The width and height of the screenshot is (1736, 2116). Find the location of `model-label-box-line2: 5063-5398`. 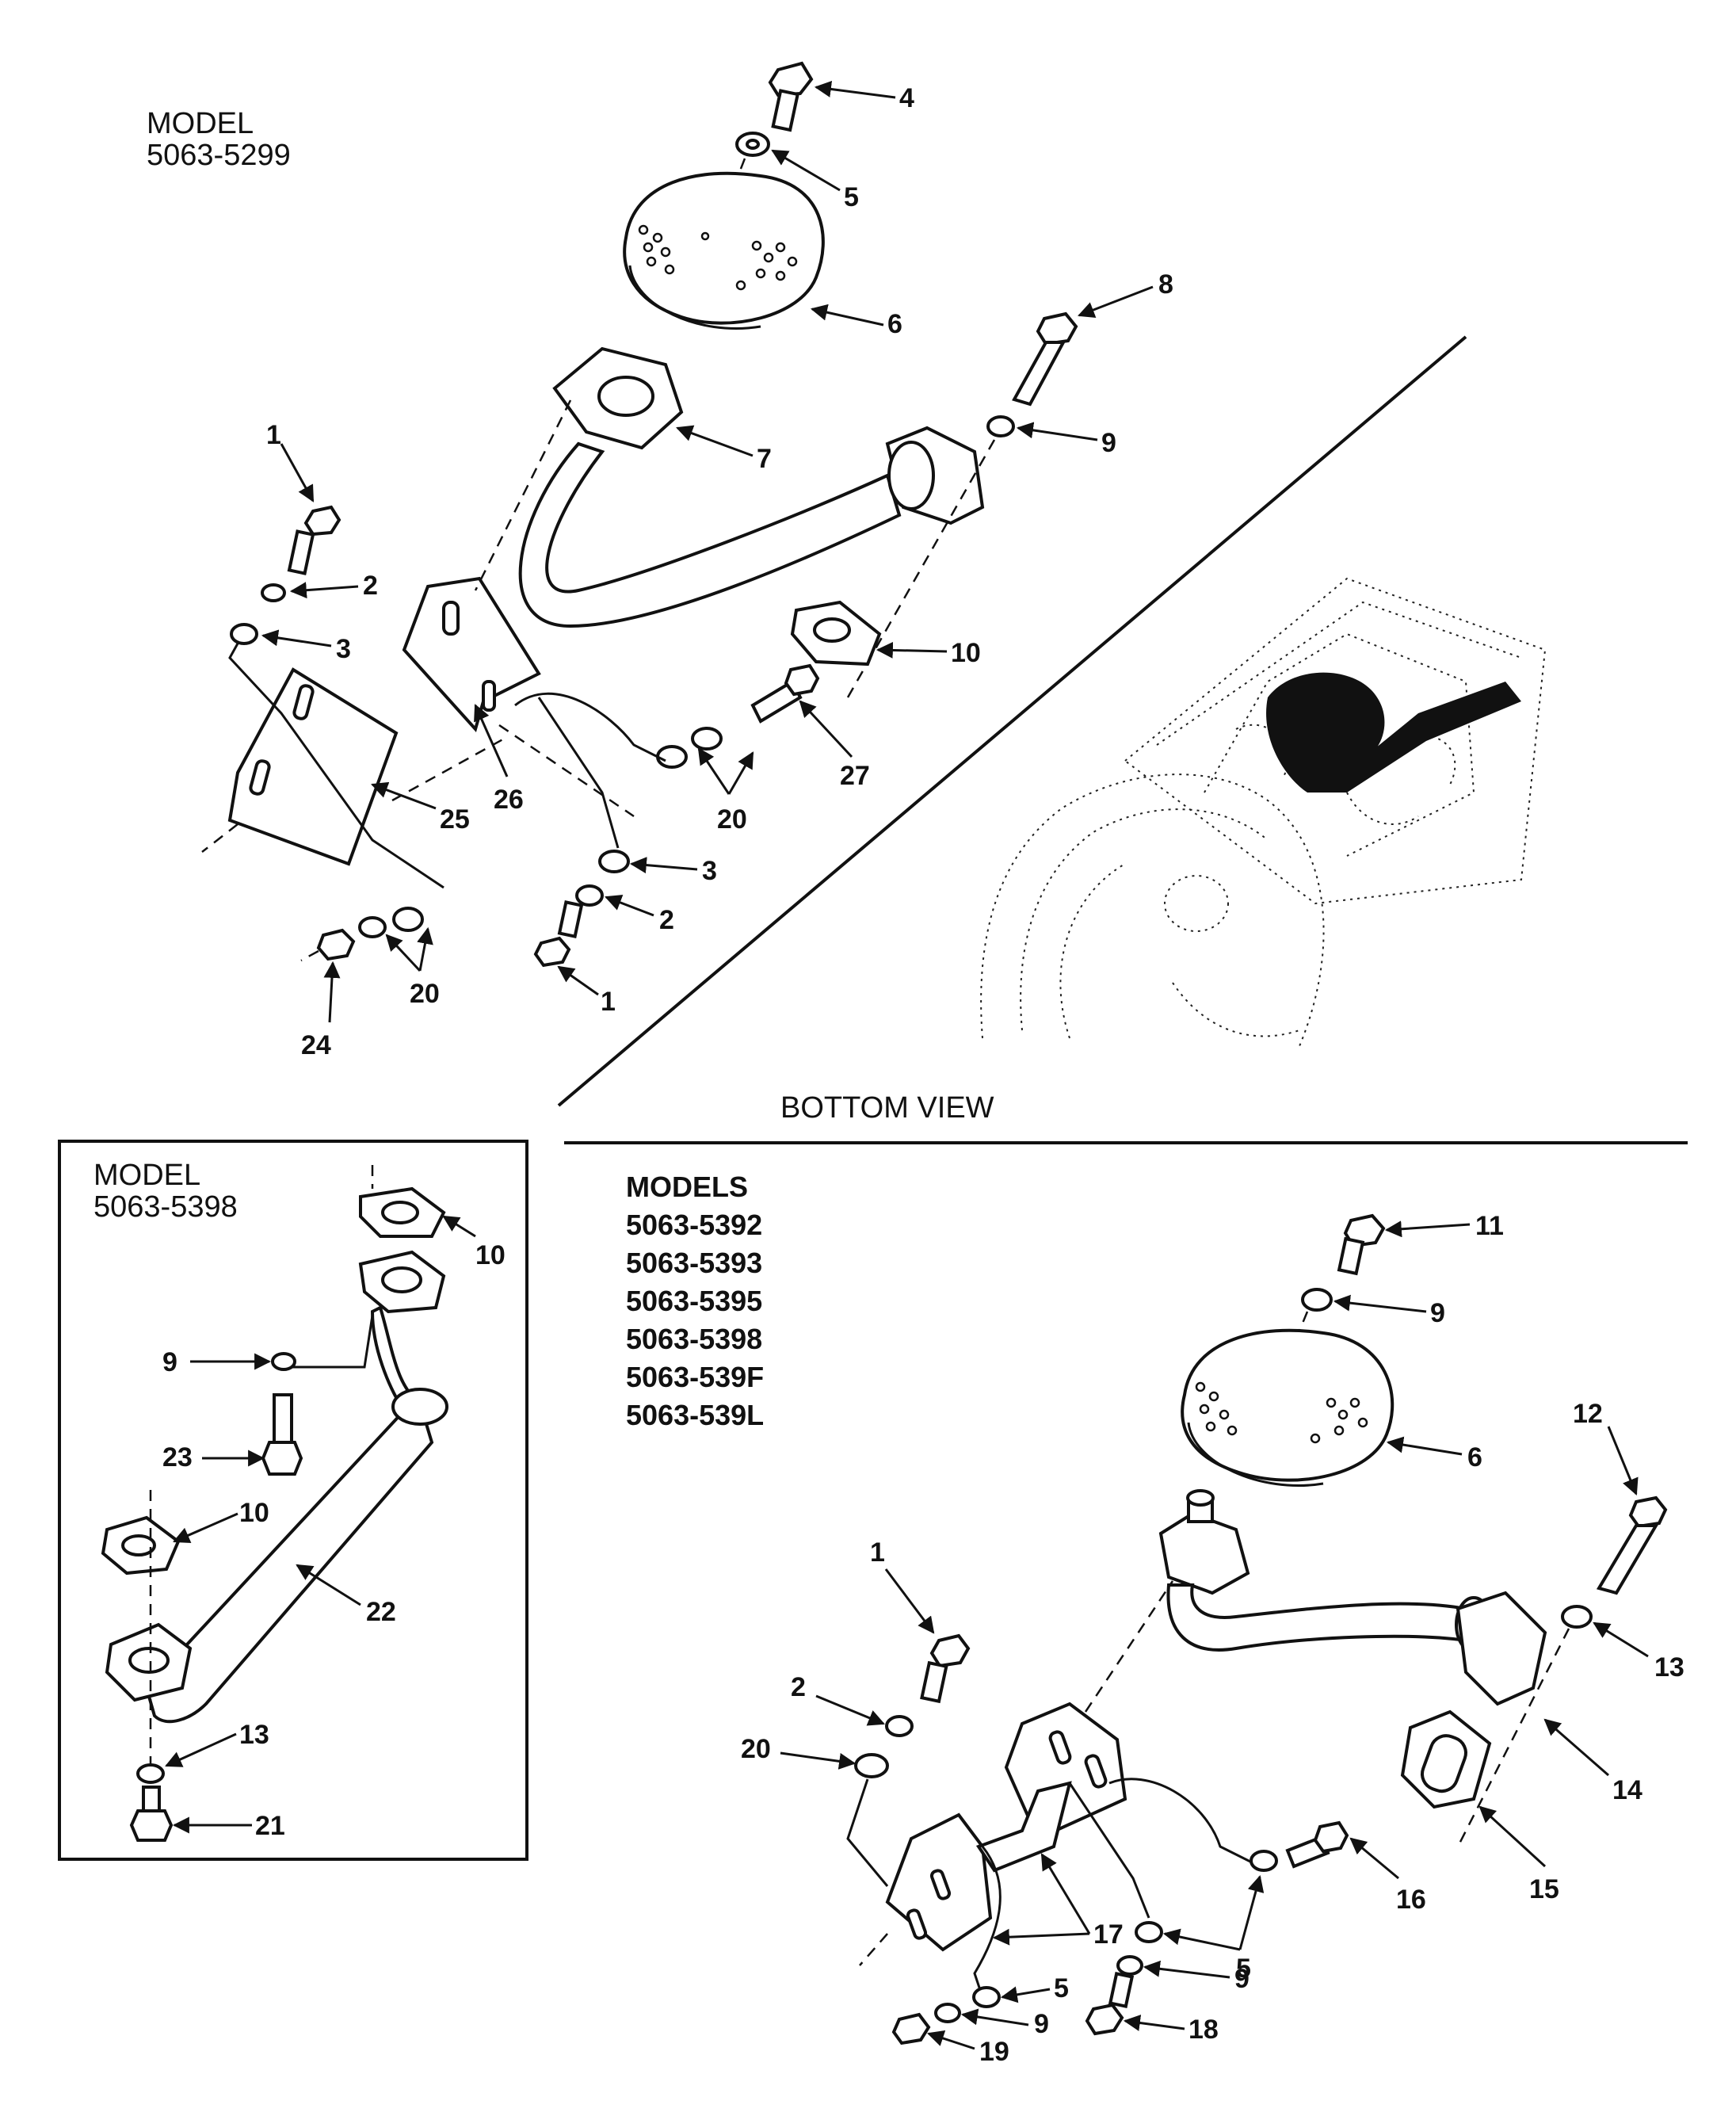

model-label-box-line2: 5063-5398 is located at coordinates (165, 1207).